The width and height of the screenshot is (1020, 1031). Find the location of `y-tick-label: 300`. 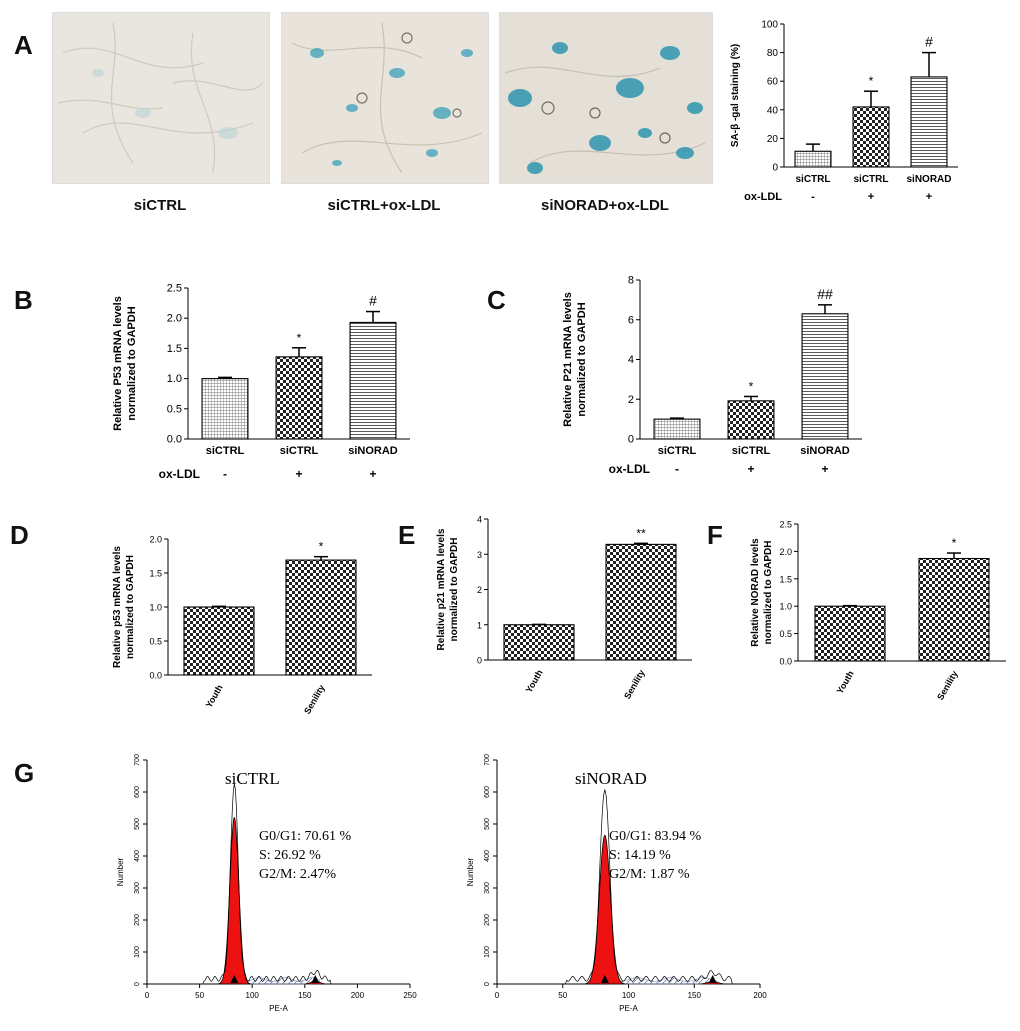

y-tick-label: 300 is located at coordinates (487, 888).